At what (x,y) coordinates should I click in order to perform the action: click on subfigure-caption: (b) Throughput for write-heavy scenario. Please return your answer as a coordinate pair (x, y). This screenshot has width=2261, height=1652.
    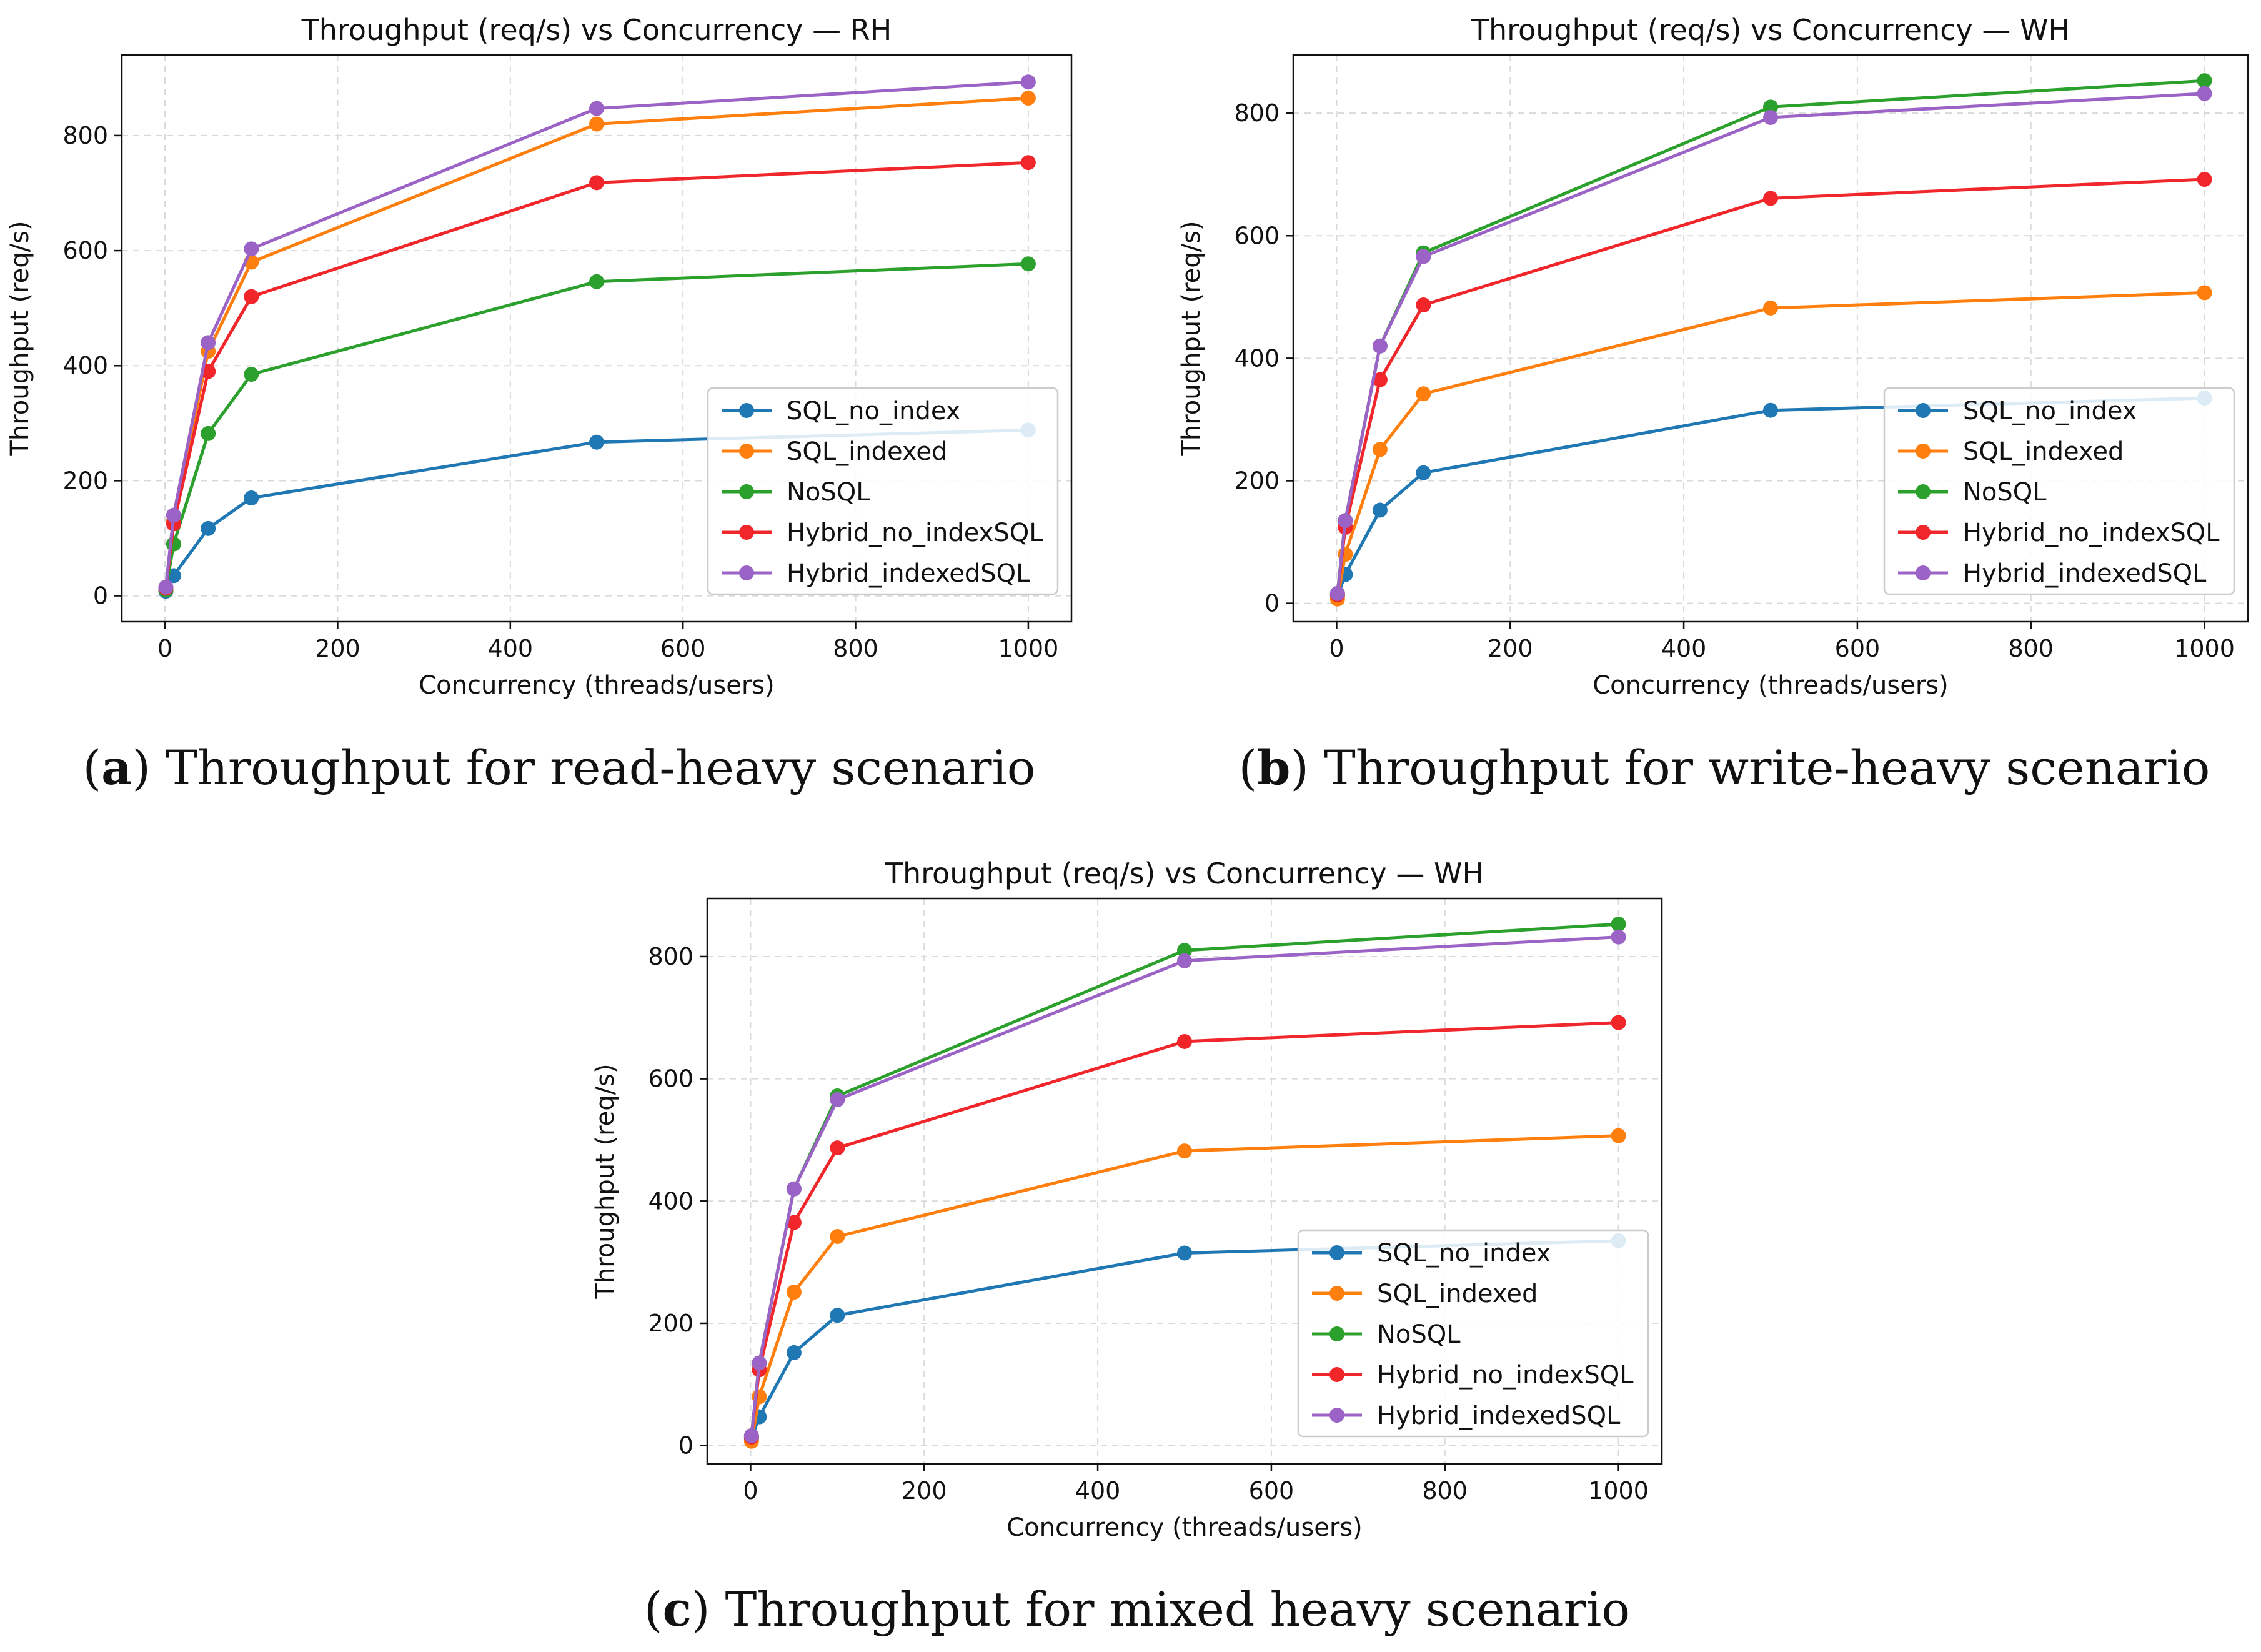
    Looking at the image, I should click on (1724, 767).